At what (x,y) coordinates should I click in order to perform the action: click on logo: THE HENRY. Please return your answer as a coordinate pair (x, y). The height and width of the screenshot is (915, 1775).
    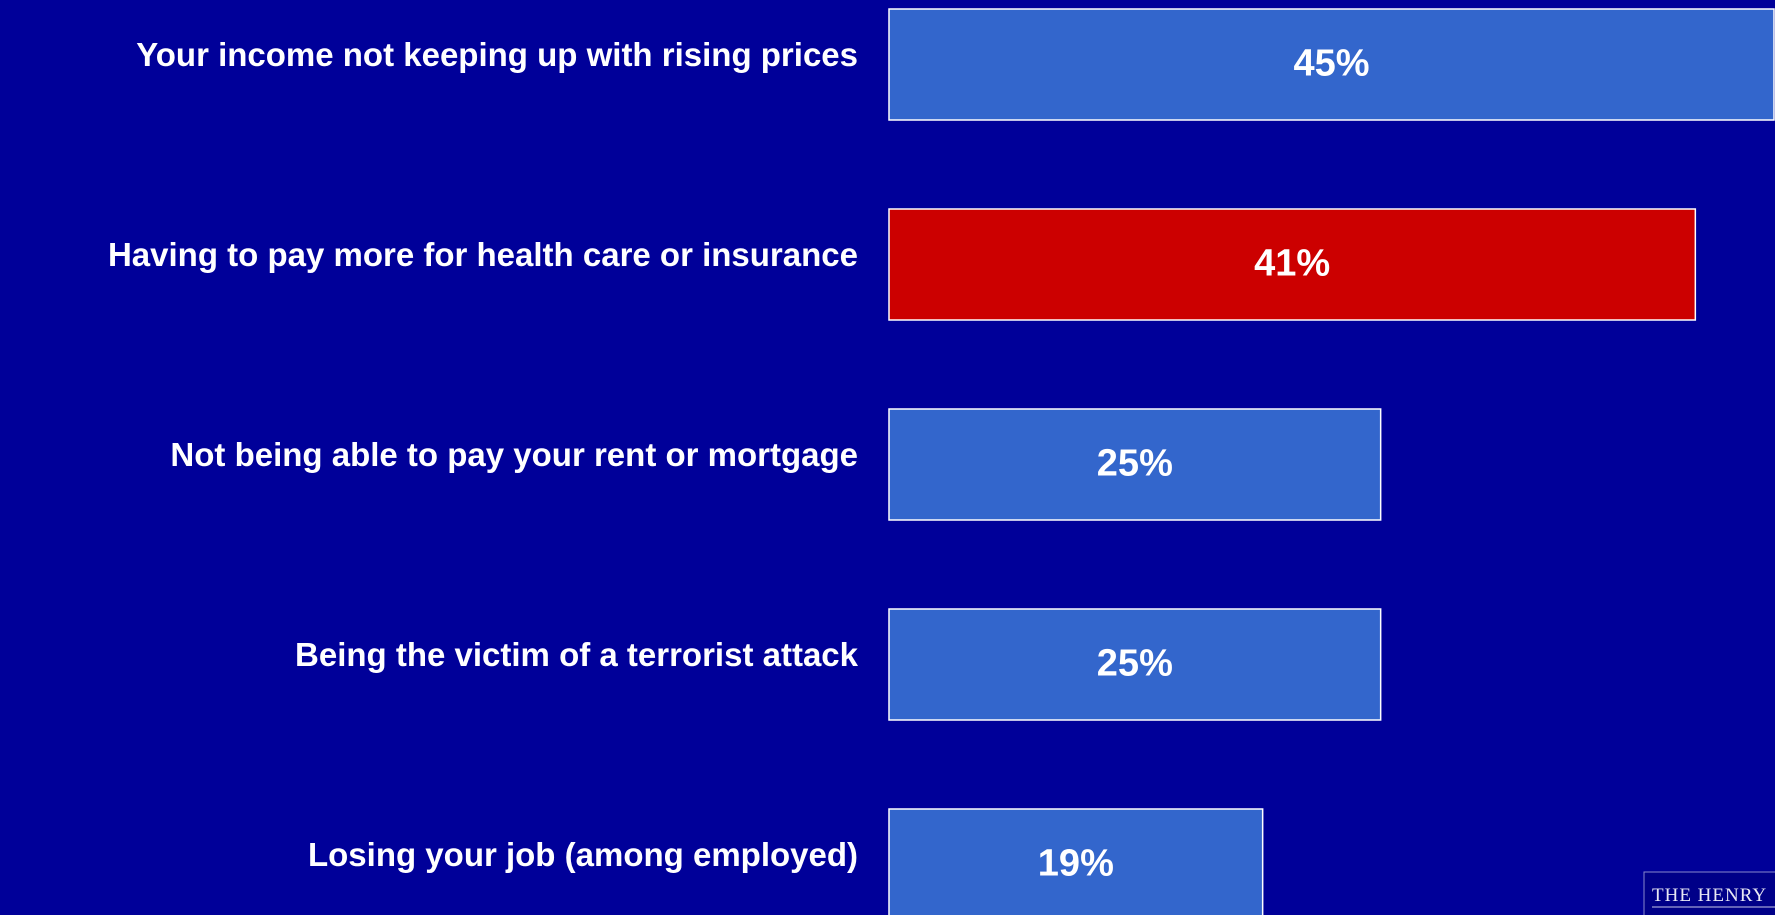
    Looking at the image, I should click on (1709, 893).